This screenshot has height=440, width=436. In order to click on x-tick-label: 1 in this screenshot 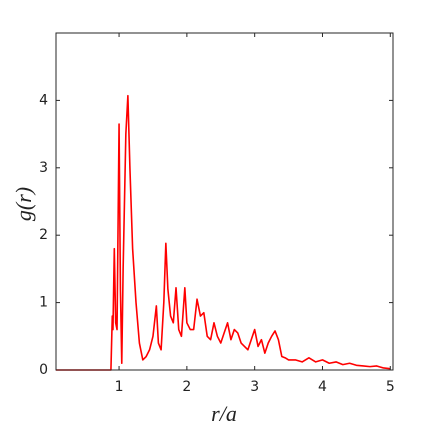, I will do `click(119, 387)`.